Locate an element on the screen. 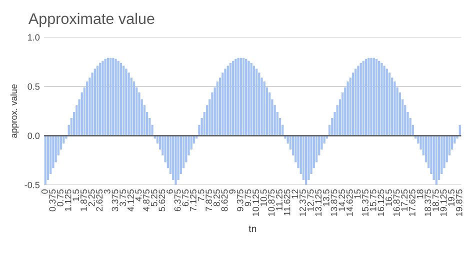  x-tick-label: 7.5 is located at coordinates (201, 195).